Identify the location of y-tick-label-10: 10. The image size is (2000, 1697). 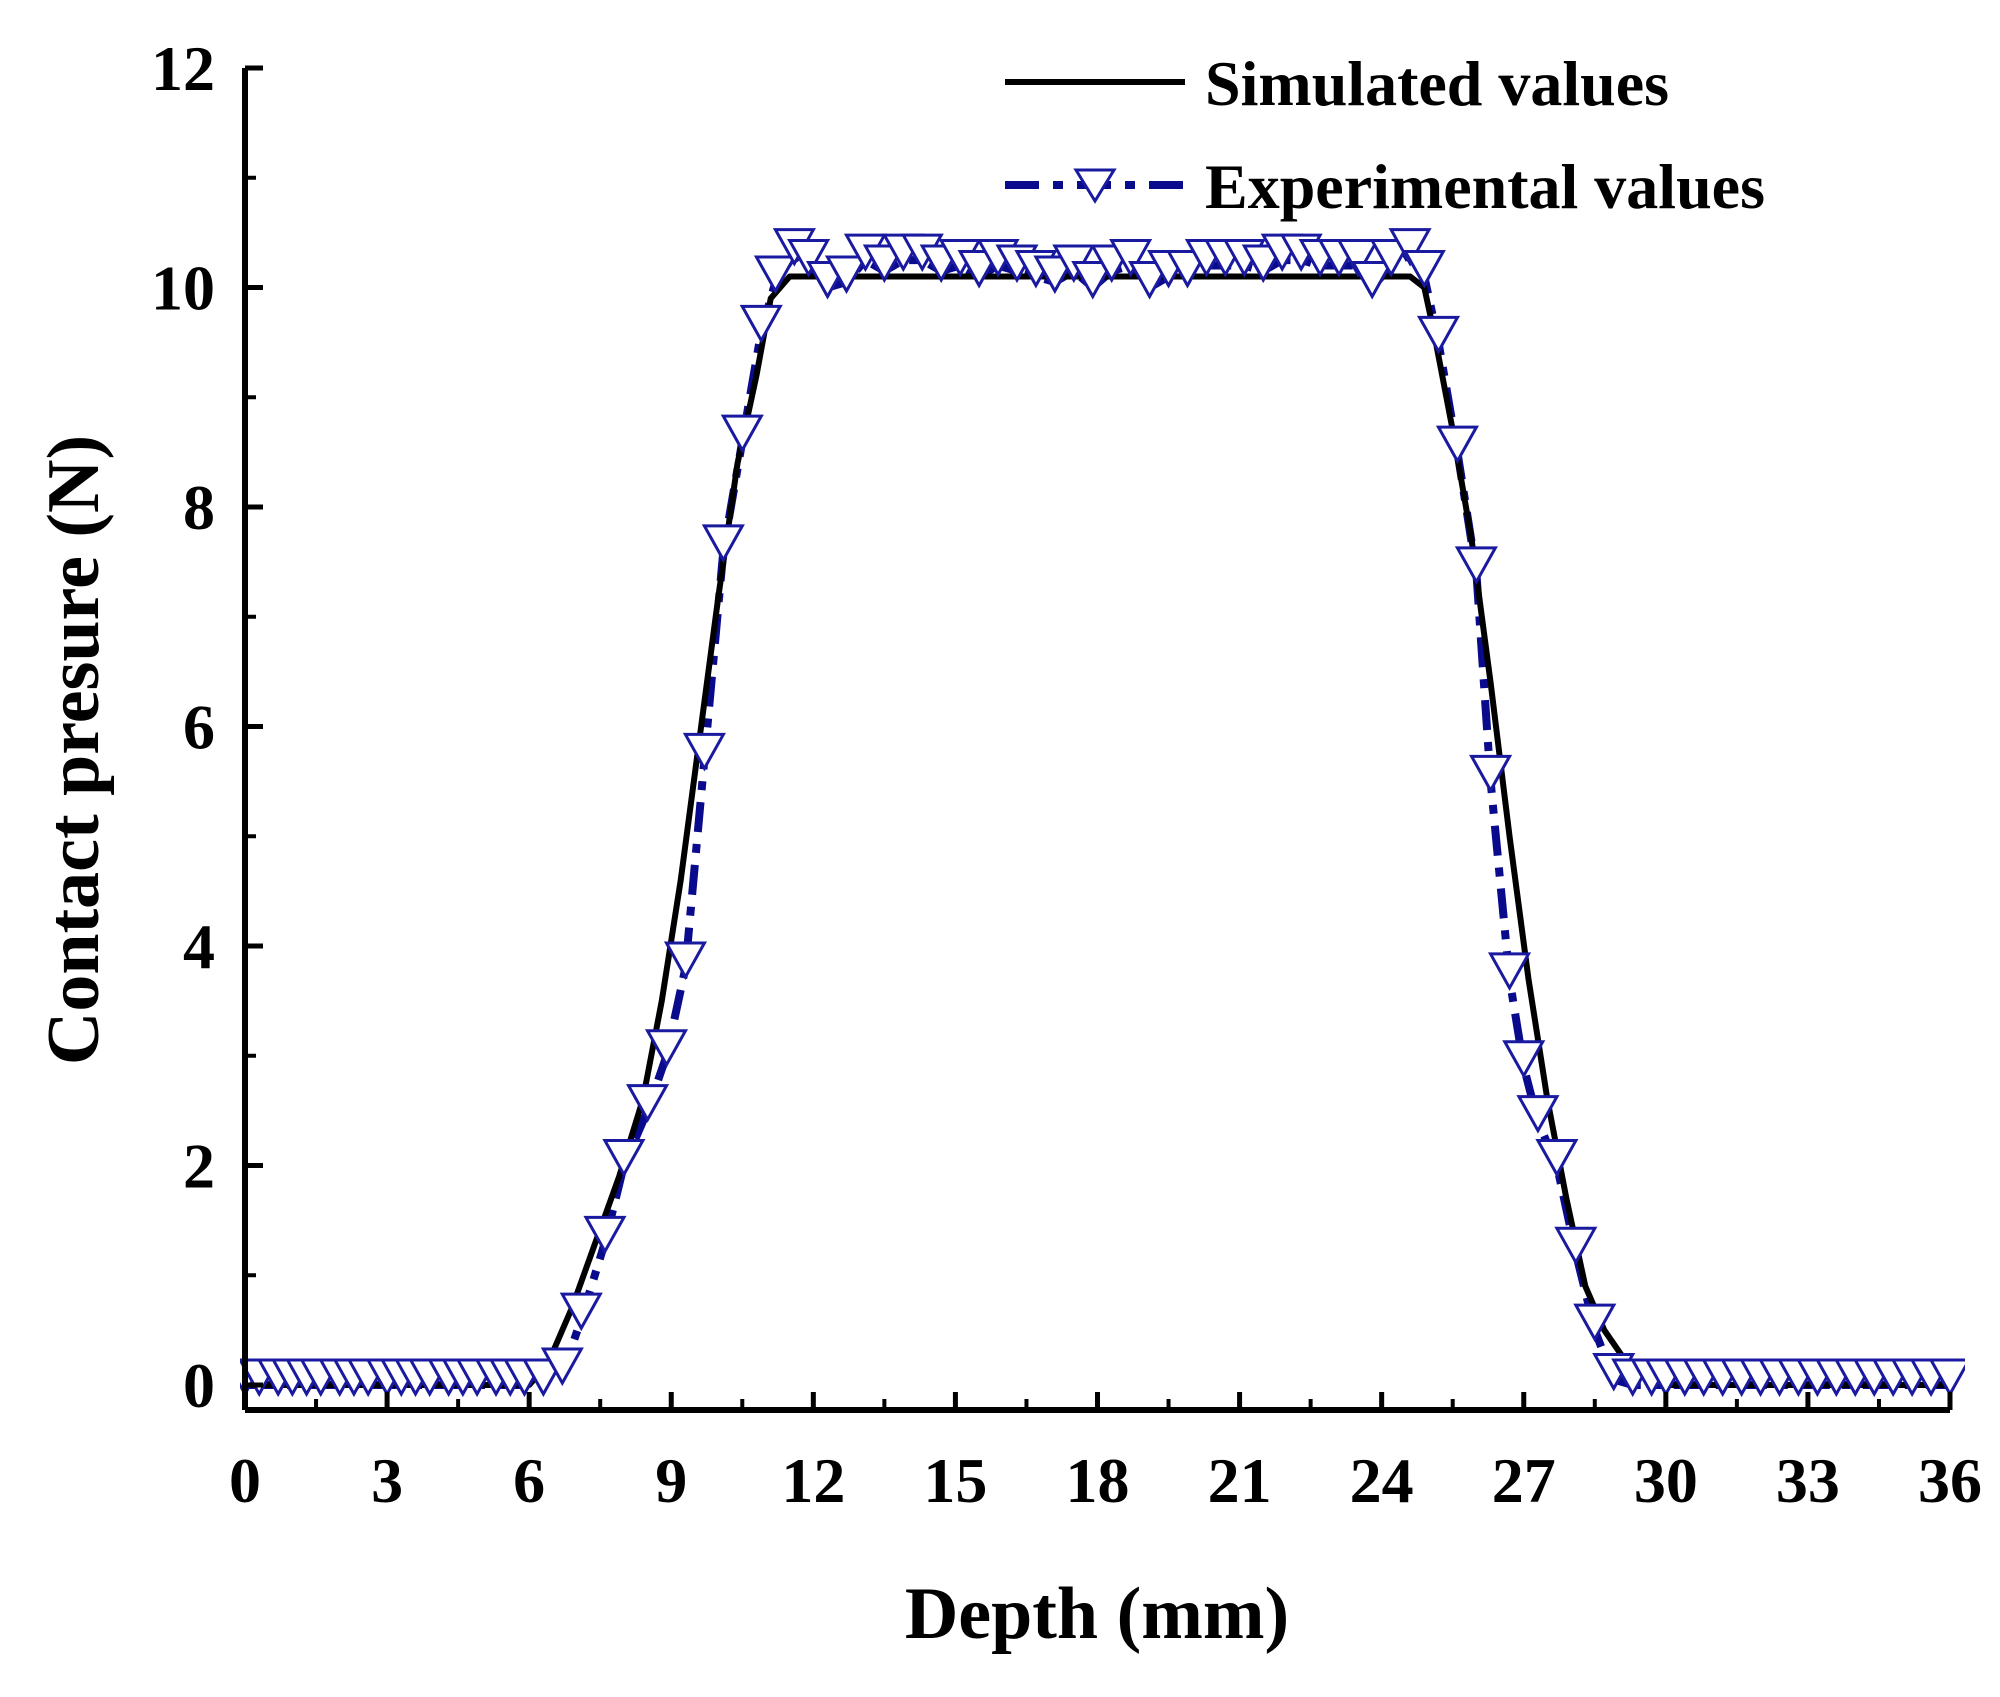
(183, 288).